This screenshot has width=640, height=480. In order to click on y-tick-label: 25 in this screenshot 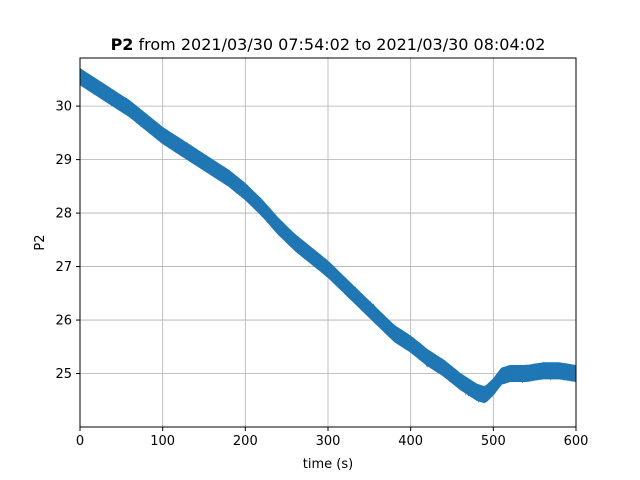, I will do `click(63, 374)`.